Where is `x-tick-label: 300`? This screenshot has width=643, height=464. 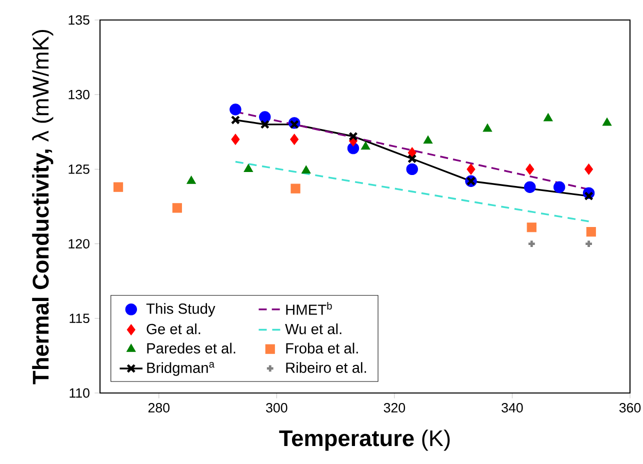 x-tick-label: 300 is located at coordinates (277, 407).